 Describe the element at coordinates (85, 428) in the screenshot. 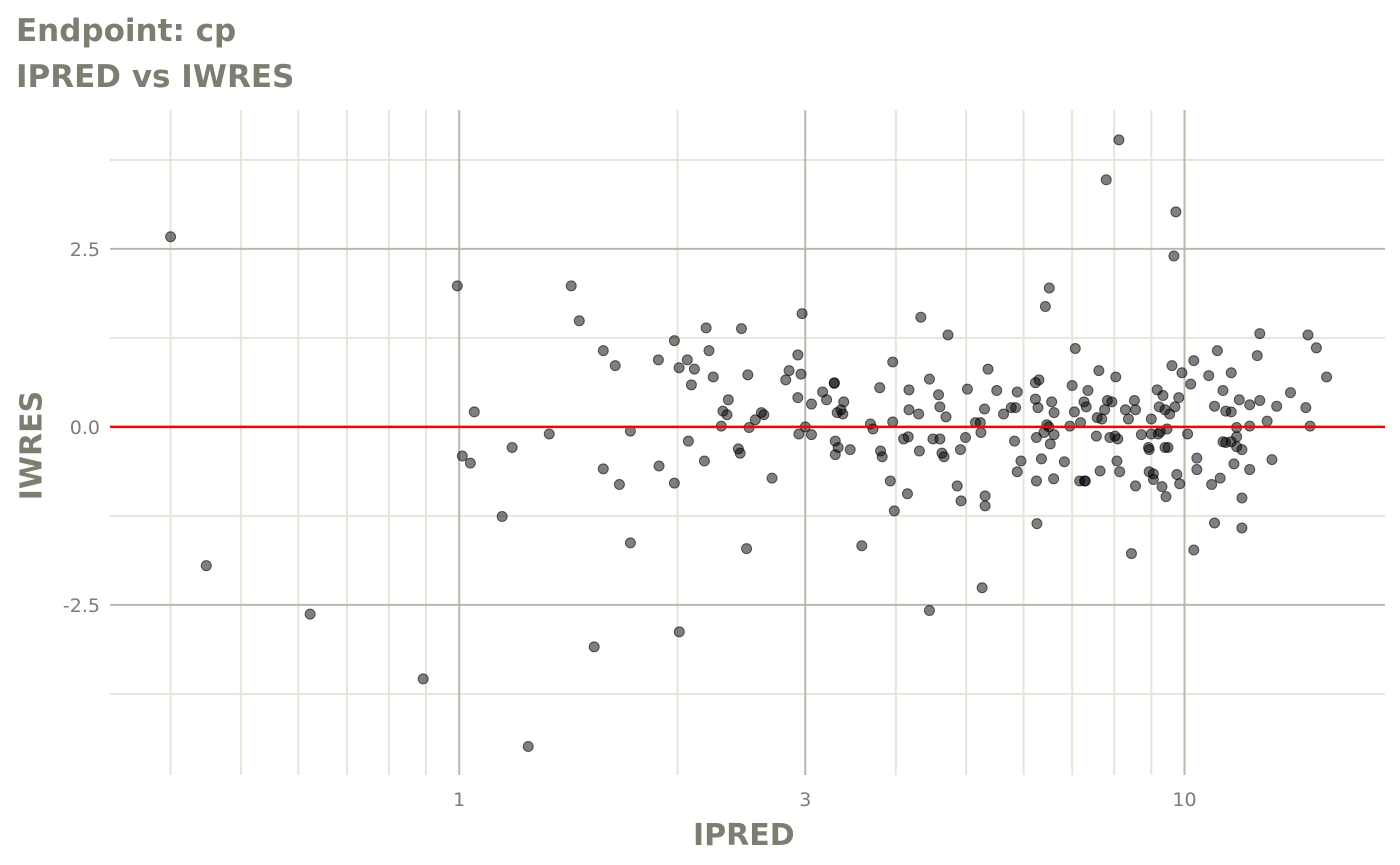

I see `y-tick-label: 0.0` at that location.